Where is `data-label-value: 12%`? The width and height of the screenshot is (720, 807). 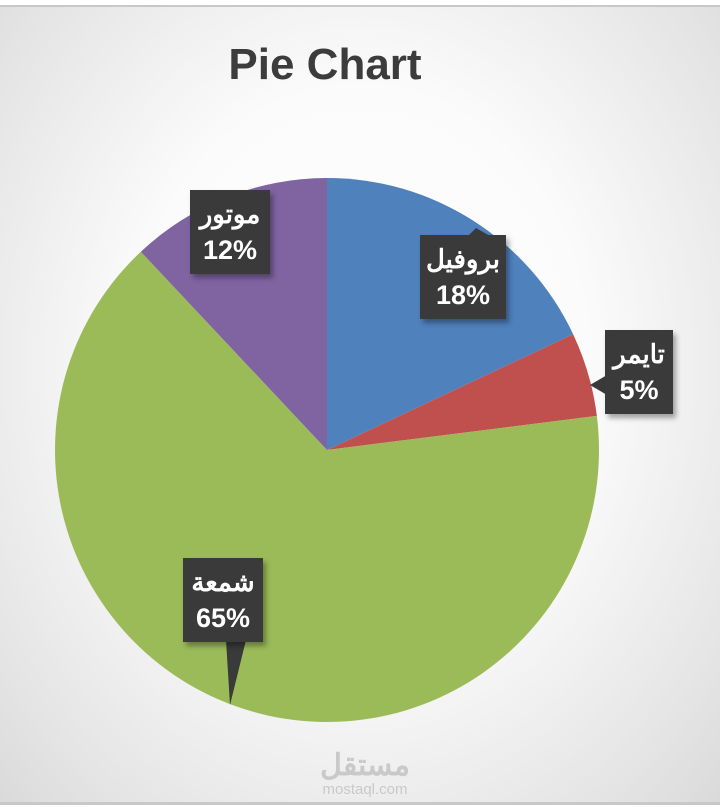 data-label-value: 12% is located at coordinates (230, 250).